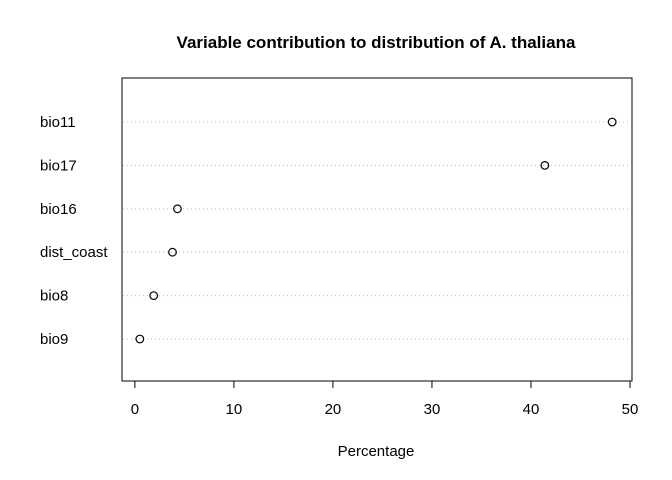  What do you see at coordinates (385, 399) in the screenshot?
I see `x-axis: 0 10 20 30 40 50` at bounding box center [385, 399].